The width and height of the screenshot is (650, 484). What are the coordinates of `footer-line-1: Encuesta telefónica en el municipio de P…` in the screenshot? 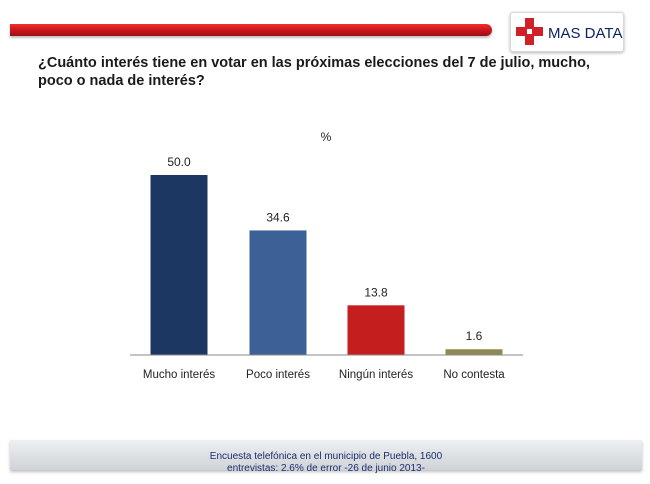 It's located at (326, 456).